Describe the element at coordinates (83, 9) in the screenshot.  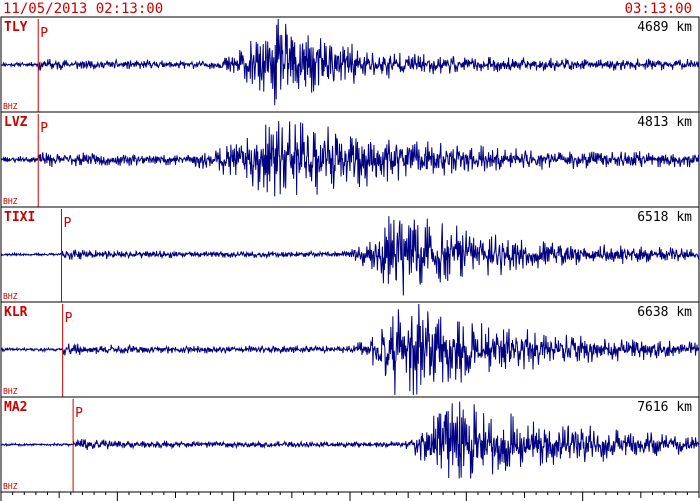
I see `start-time-label: 11/05/2013 02:13:00` at that location.